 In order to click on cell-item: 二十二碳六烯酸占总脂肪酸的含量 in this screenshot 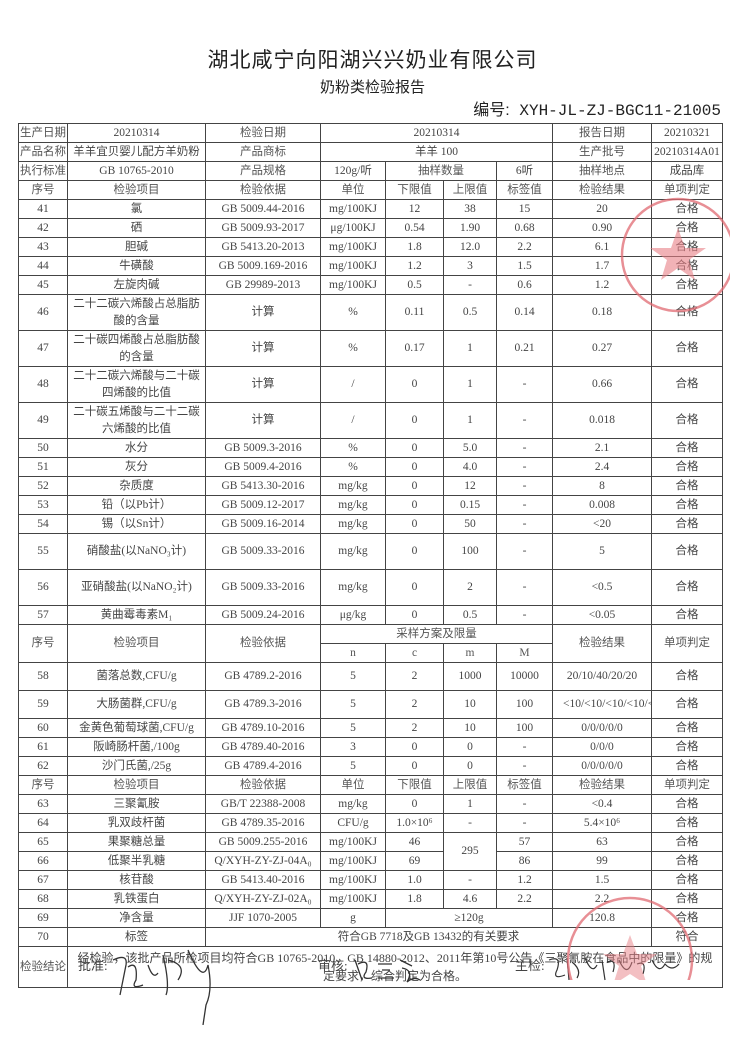, I will do `click(136, 312)`.